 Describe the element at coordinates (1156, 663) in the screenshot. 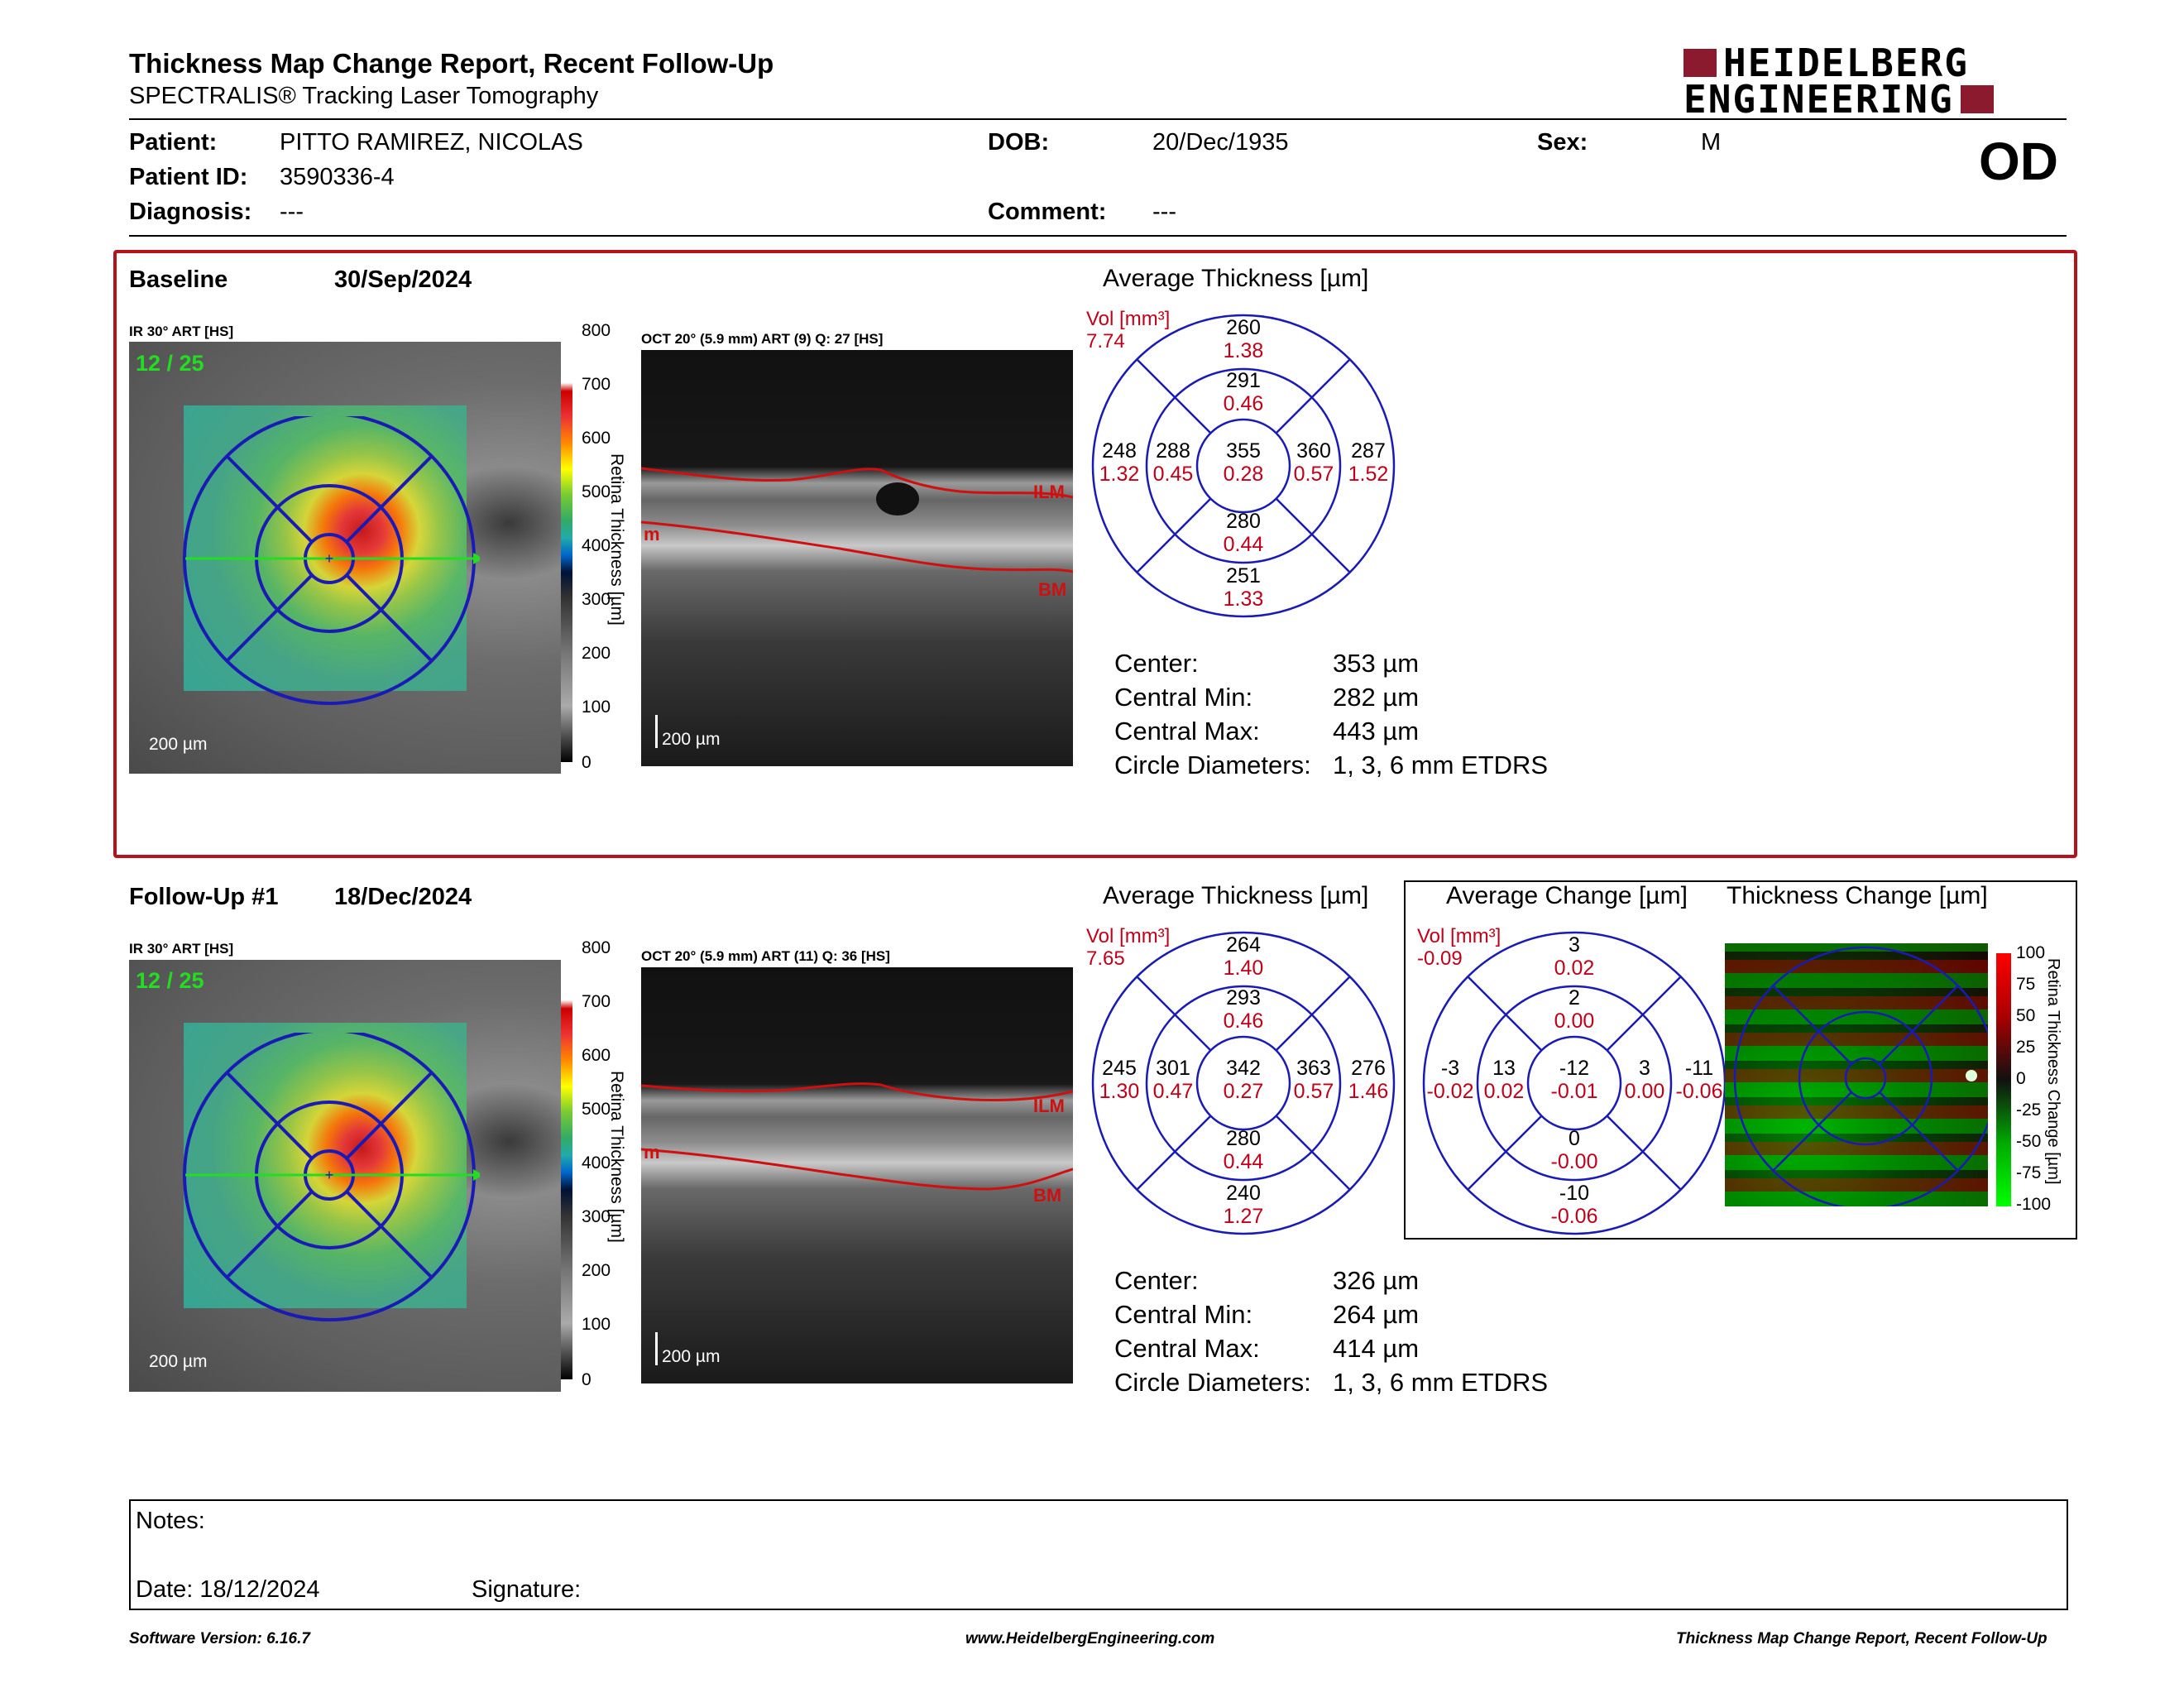

I see `baseline-stat-label: Center:` at that location.